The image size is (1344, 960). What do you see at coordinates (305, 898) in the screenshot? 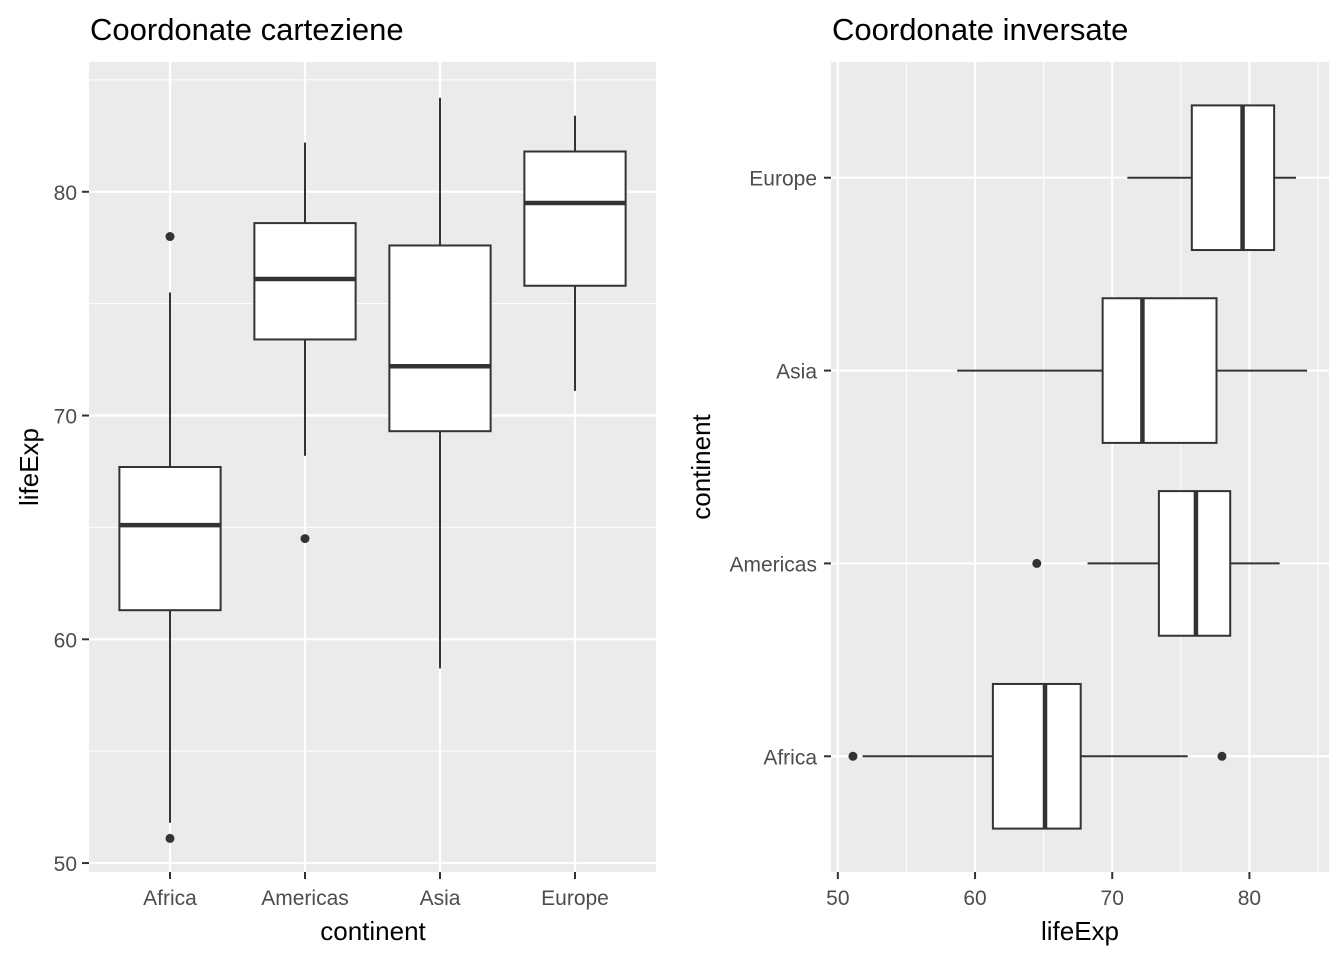
I see `x-tick-label: Americas` at bounding box center [305, 898].